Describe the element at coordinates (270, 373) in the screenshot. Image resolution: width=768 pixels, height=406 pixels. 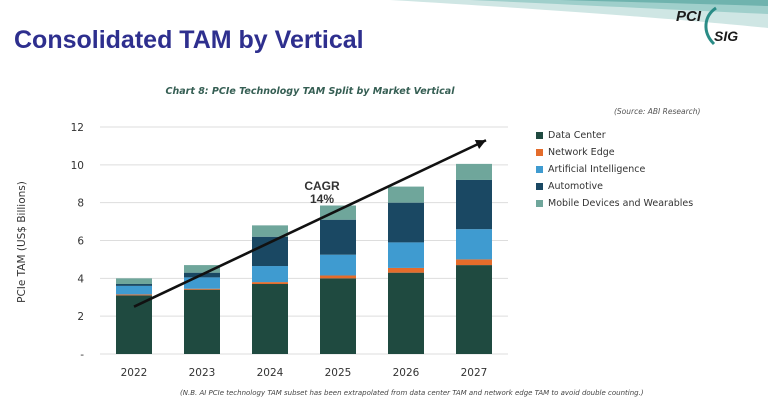
I see `x-tick-label: 2024` at that location.